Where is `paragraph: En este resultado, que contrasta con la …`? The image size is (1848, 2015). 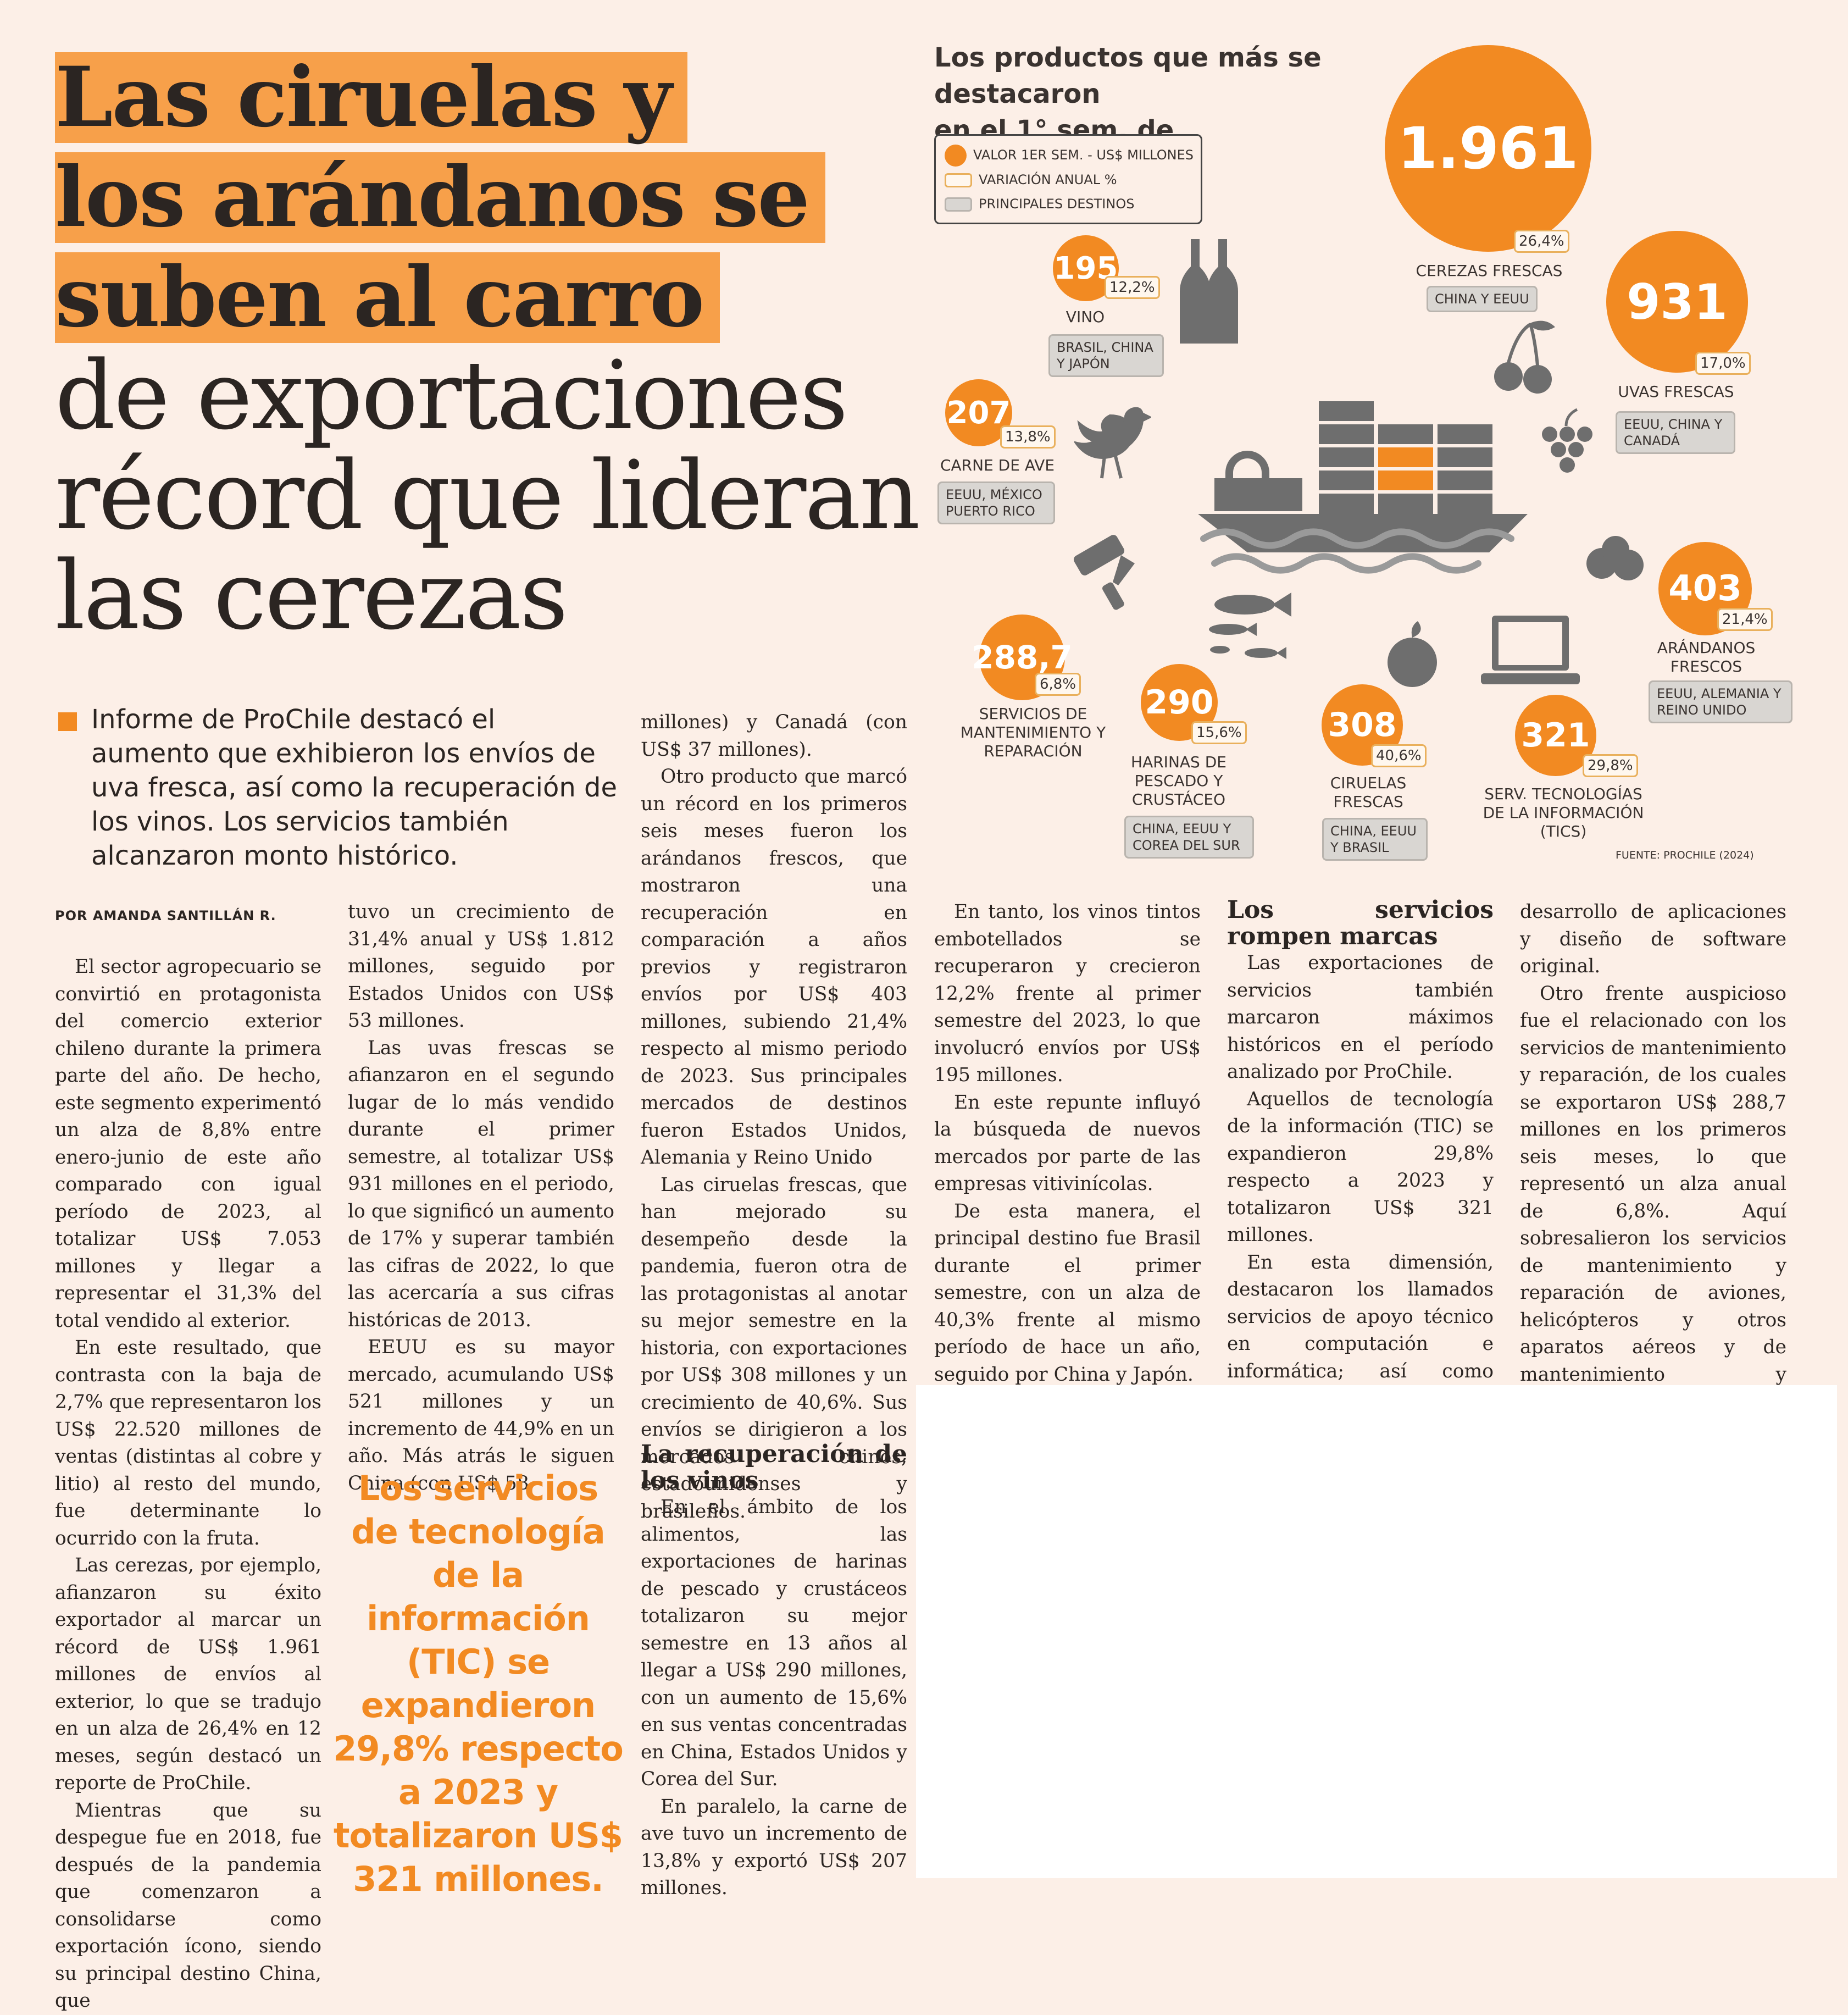
paragraph: En este resultado, que contrasta con la … is located at coordinates (188, 1443).